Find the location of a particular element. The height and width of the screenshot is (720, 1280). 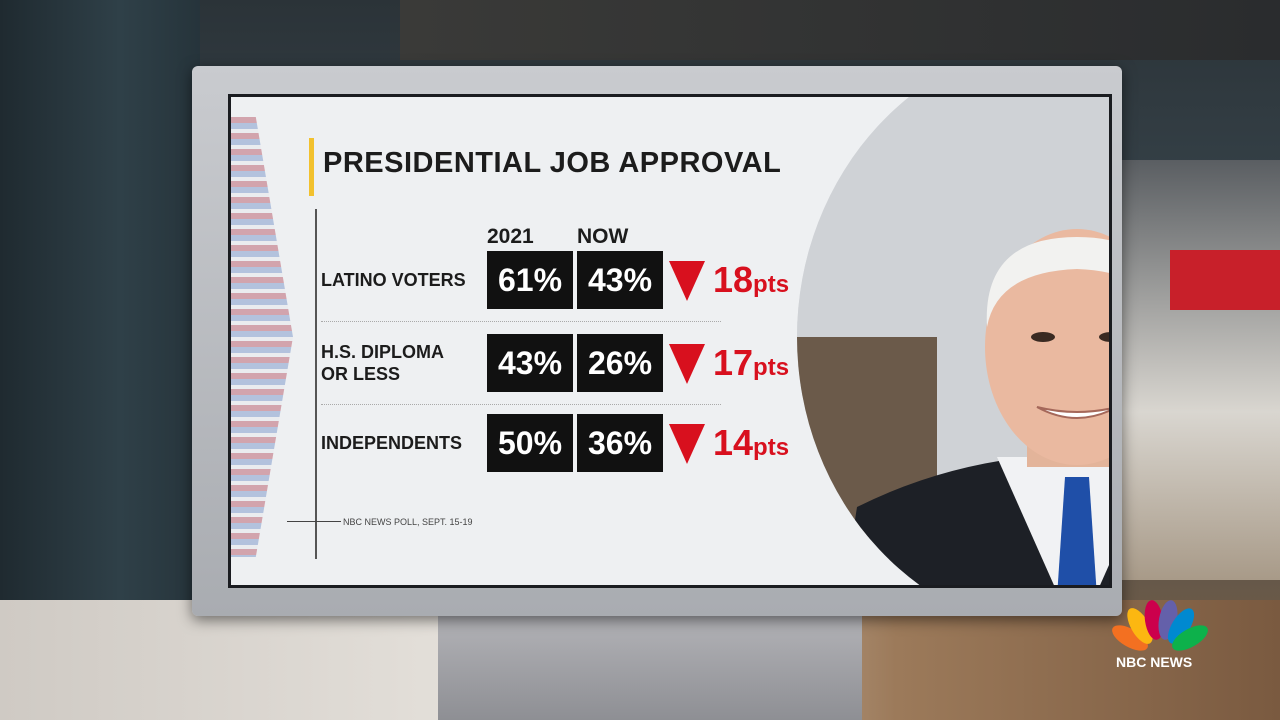

peacock-logo is located at coordinates (1160, 625).